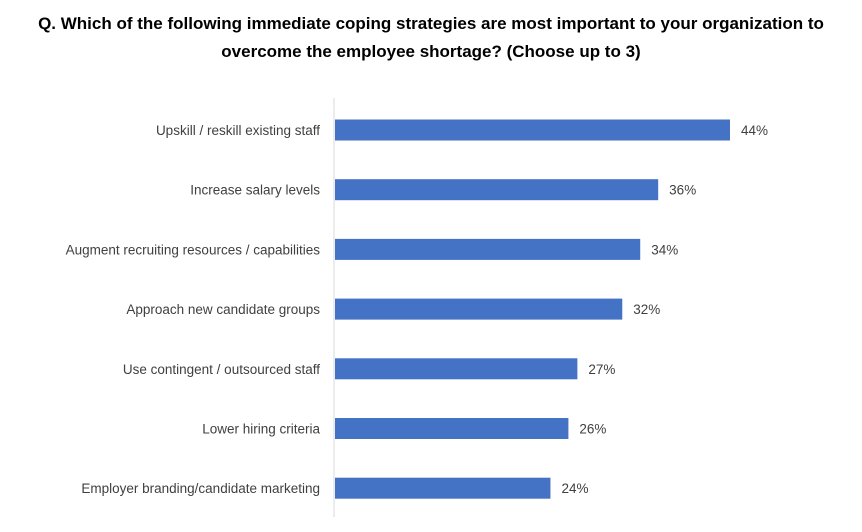  What do you see at coordinates (646, 309) in the screenshot?
I see `data-label: 32%` at bounding box center [646, 309].